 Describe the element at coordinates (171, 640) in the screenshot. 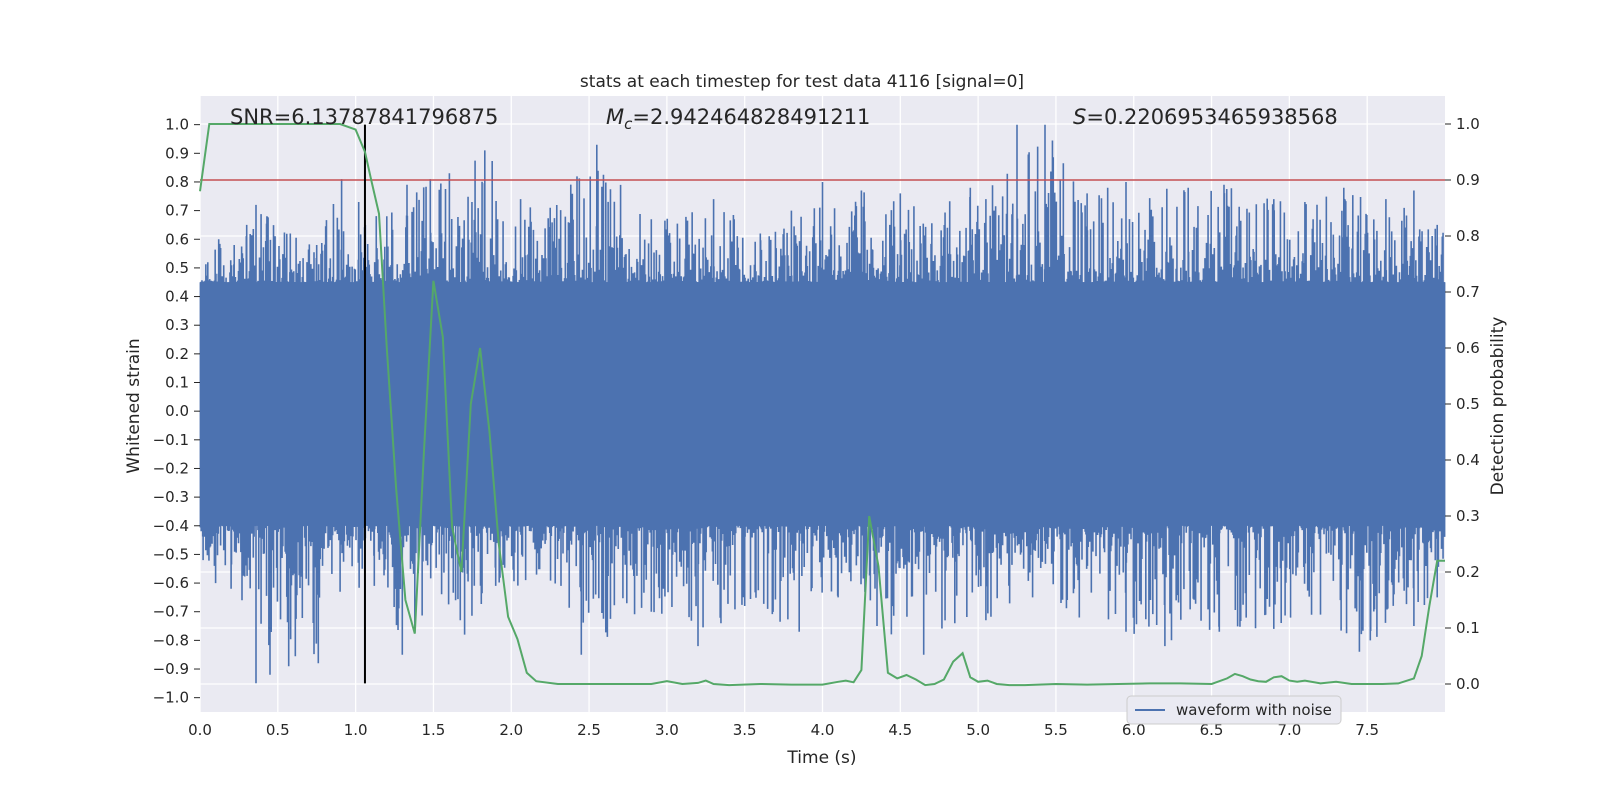

I see `y-tick-label: −0.8` at that location.